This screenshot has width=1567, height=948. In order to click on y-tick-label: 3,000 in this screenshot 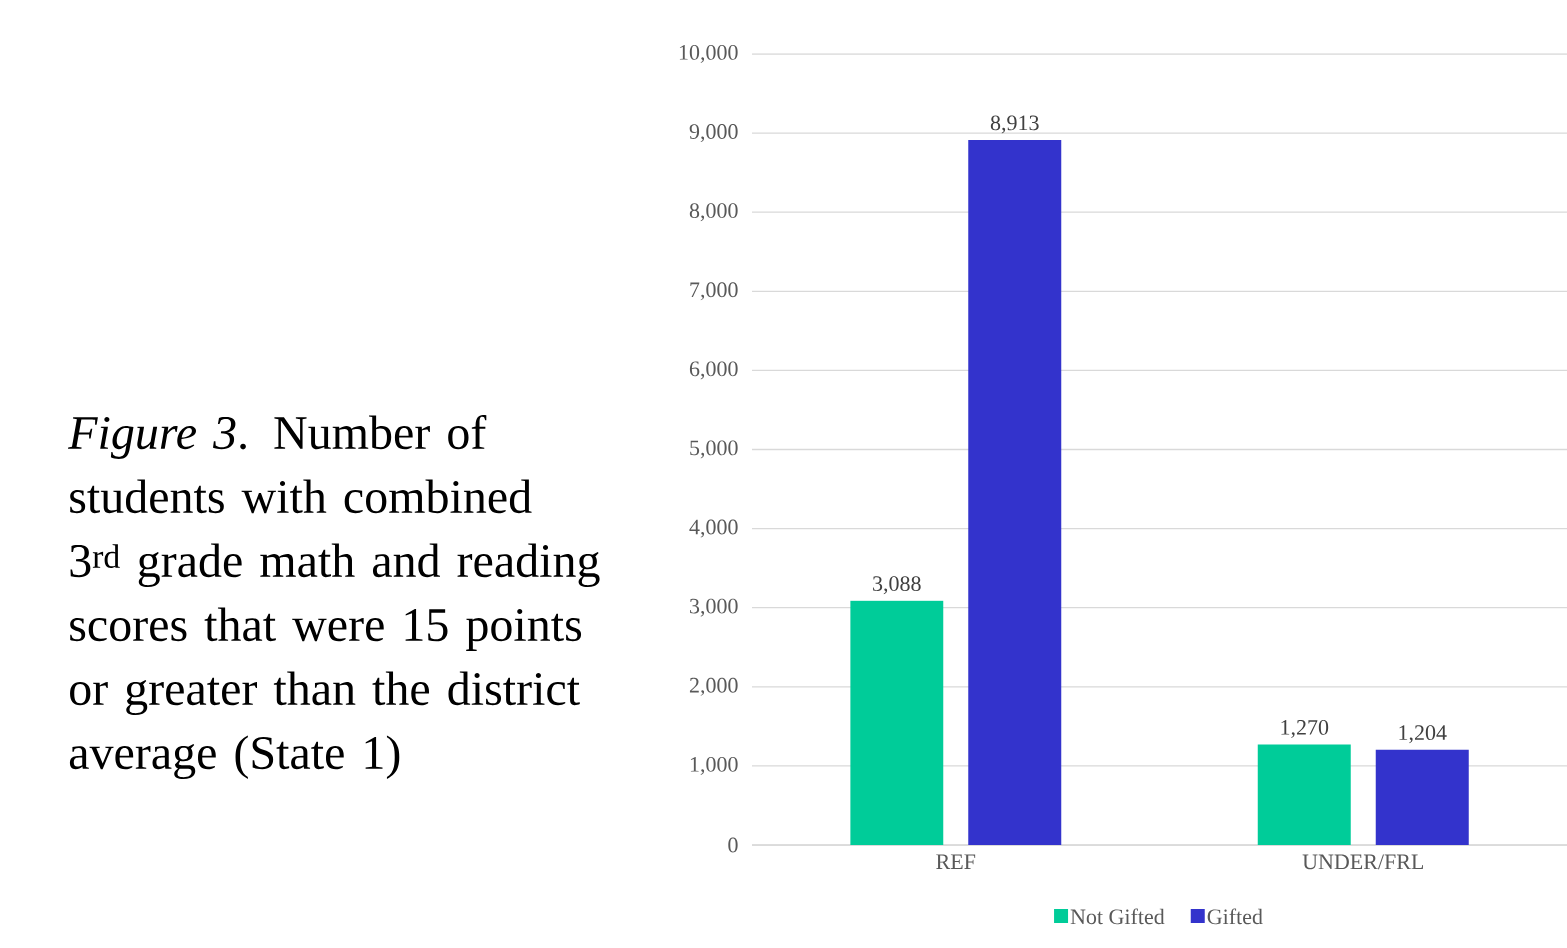, I will do `click(714, 607)`.